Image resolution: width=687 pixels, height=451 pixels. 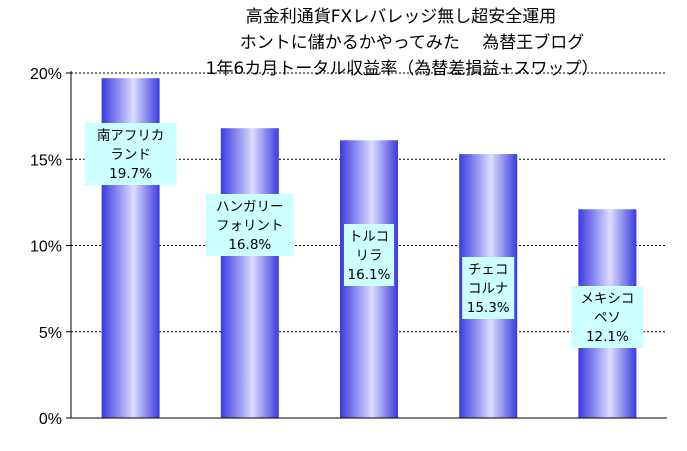 I want to click on data-label-category: ペソ, so click(x=607, y=318).